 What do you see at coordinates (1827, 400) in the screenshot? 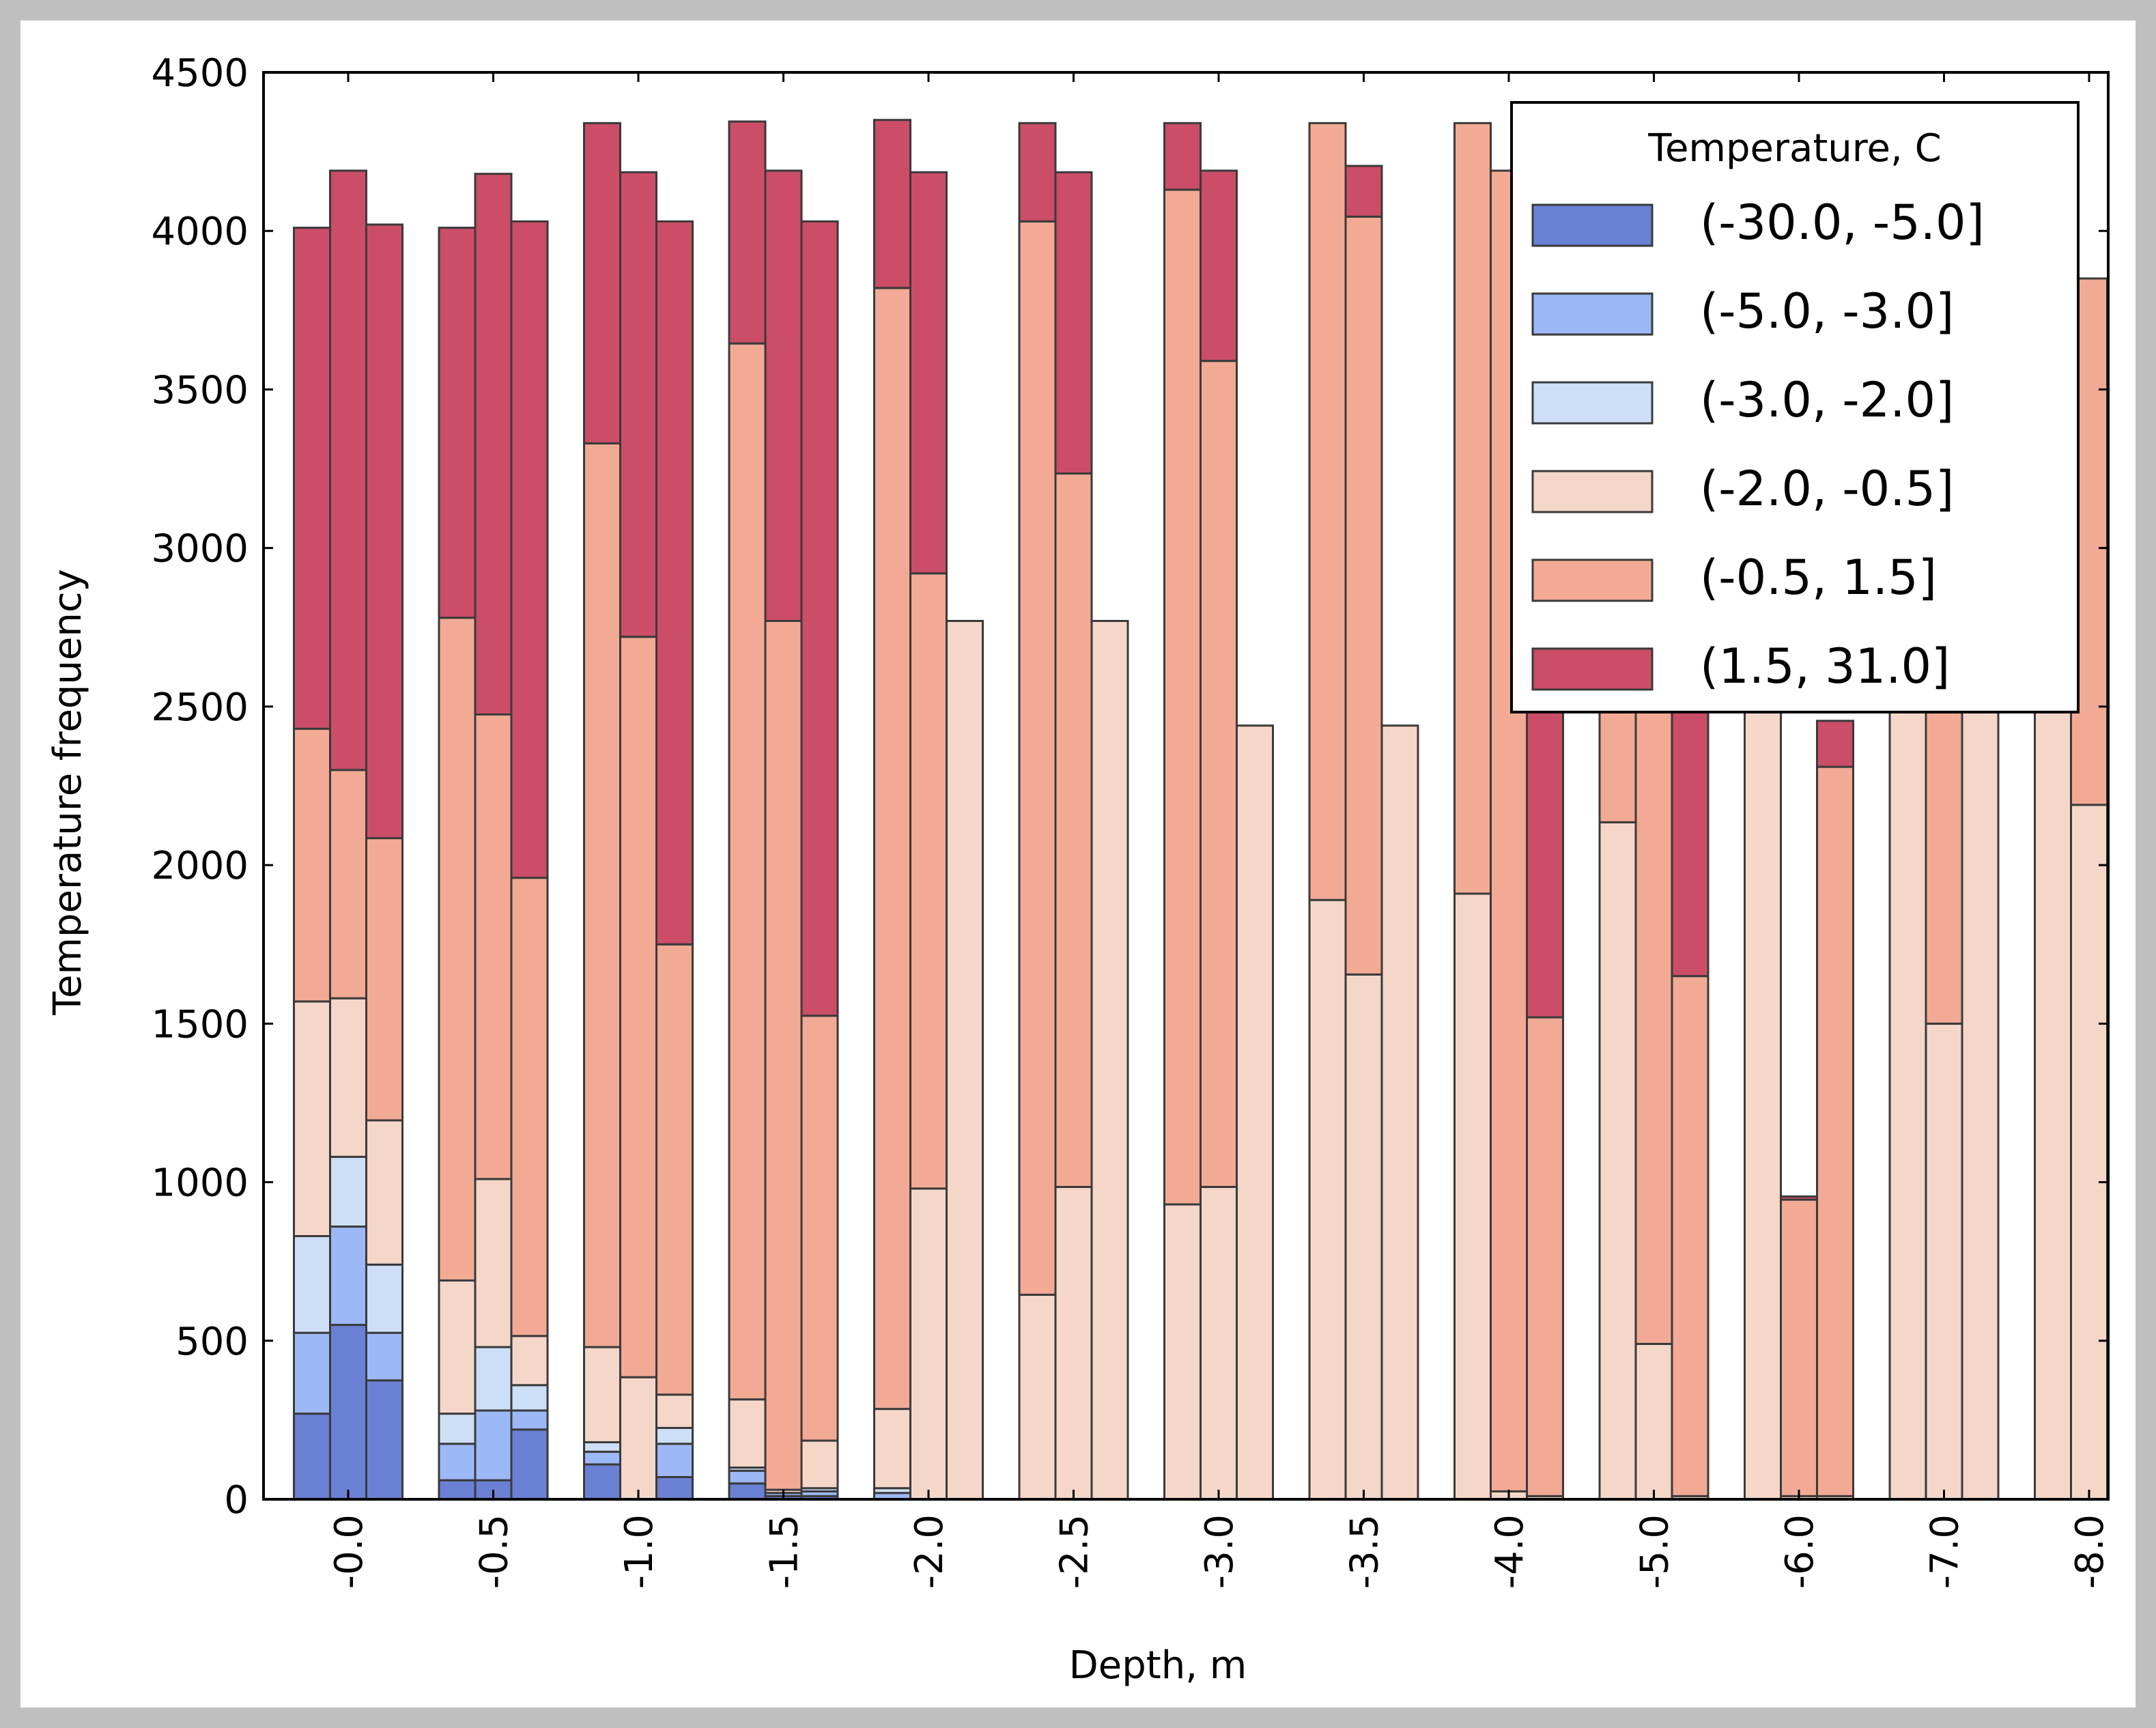
I see `legend-entry-label: (-3.0, -2.0]` at bounding box center [1827, 400].